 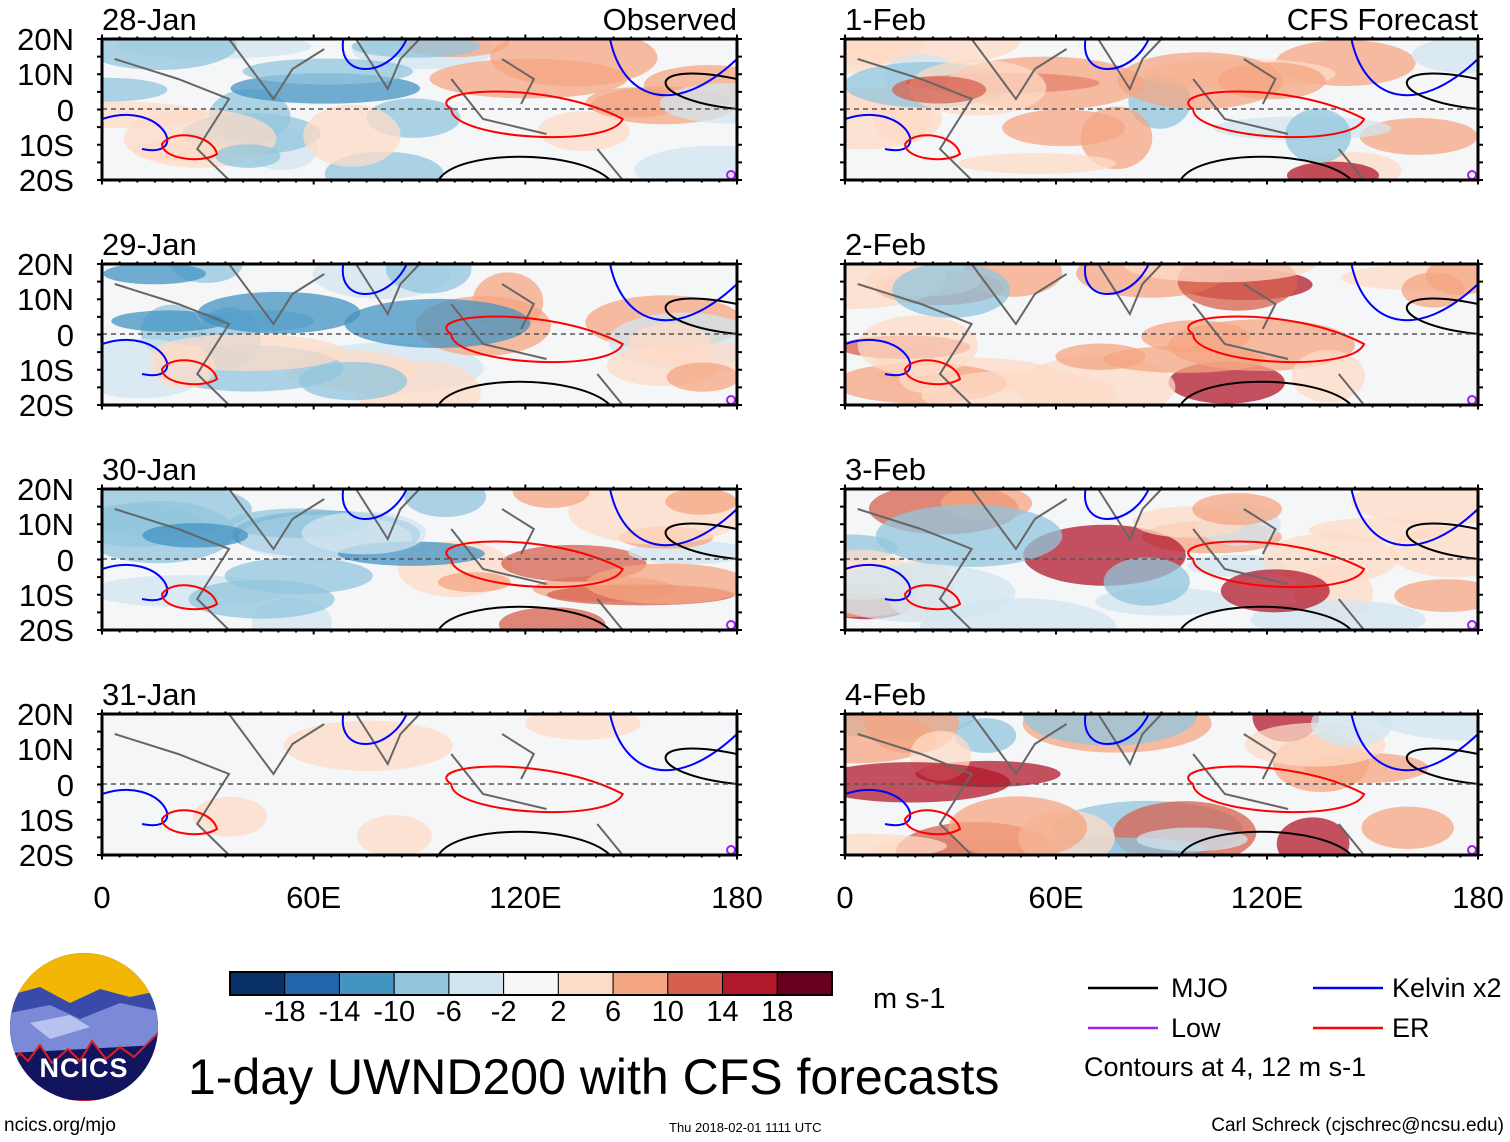 What do you see at coordinates (149, 19) in the screenshot?
I see `panel-date-label: 28-Jan` at bounding box center [149, 19].